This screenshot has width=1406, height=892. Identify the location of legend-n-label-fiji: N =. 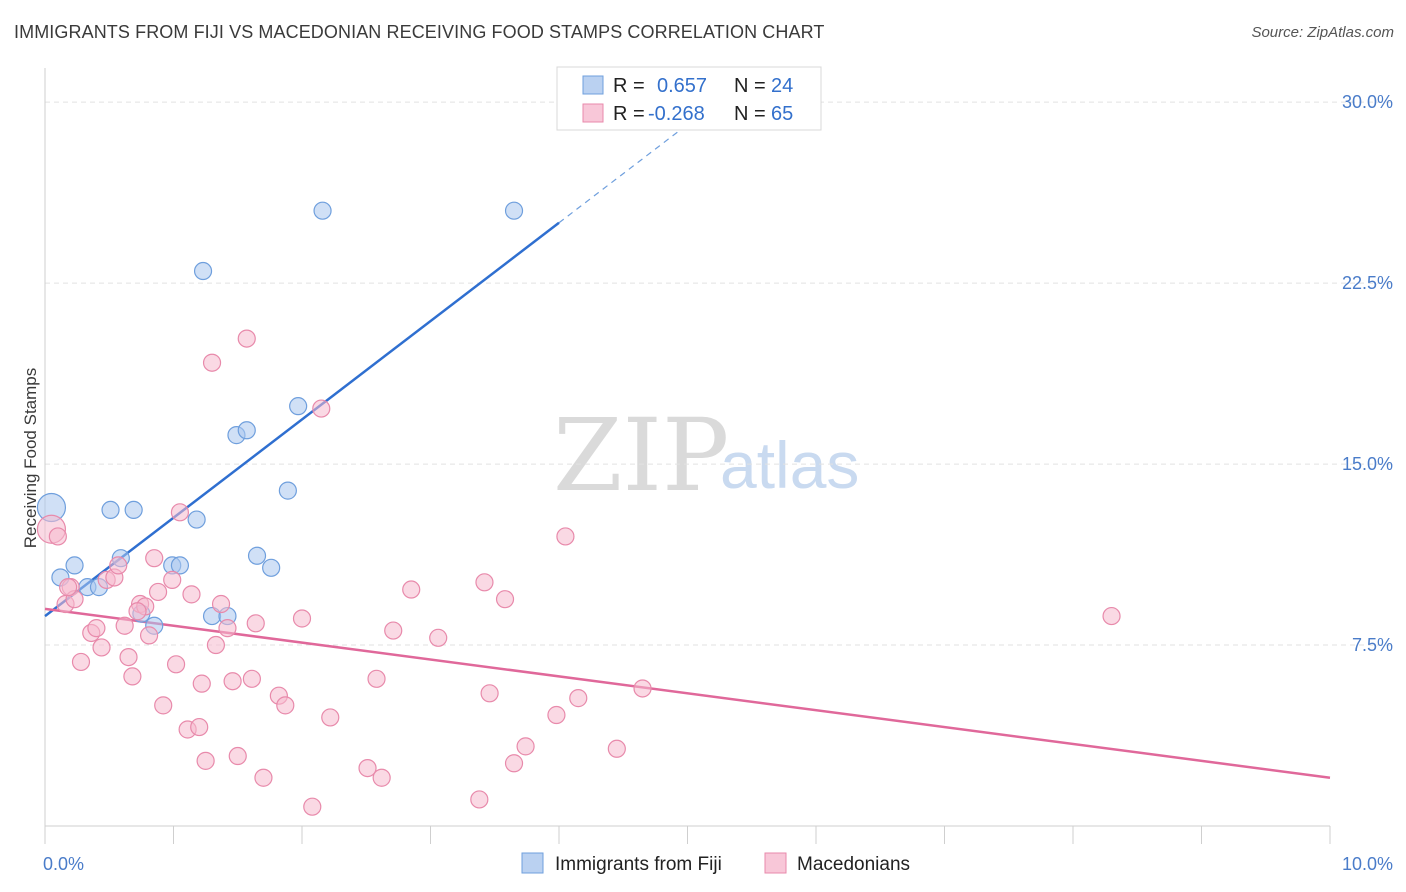
(750, 86).